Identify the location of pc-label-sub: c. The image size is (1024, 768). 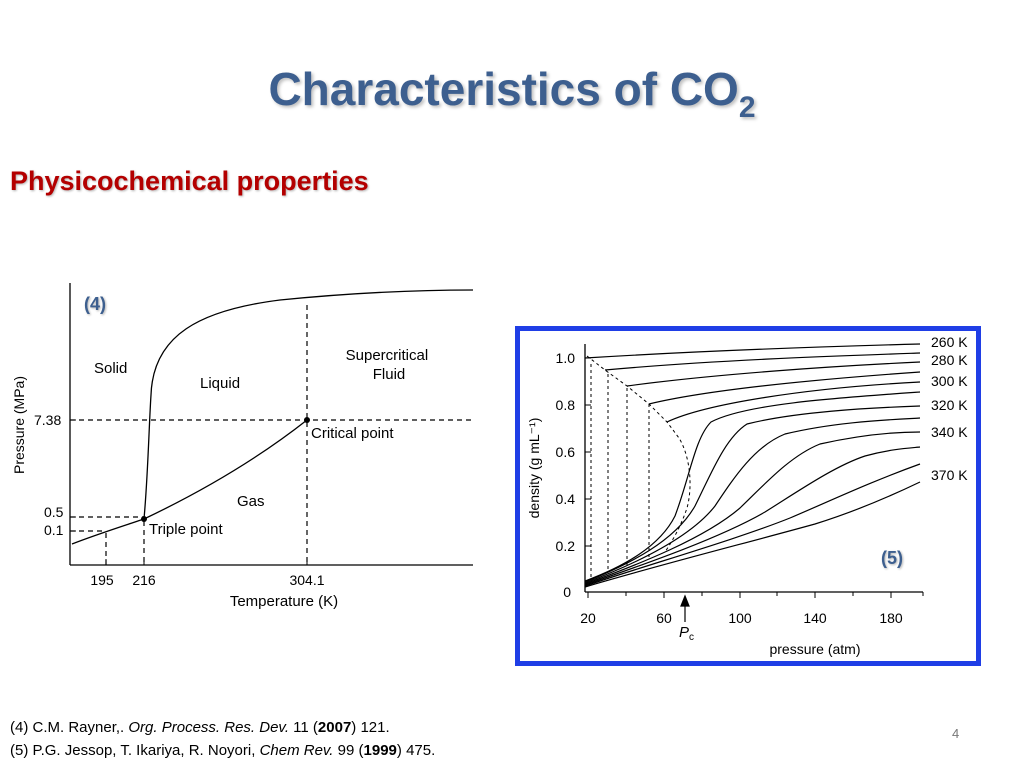
(691, 637).